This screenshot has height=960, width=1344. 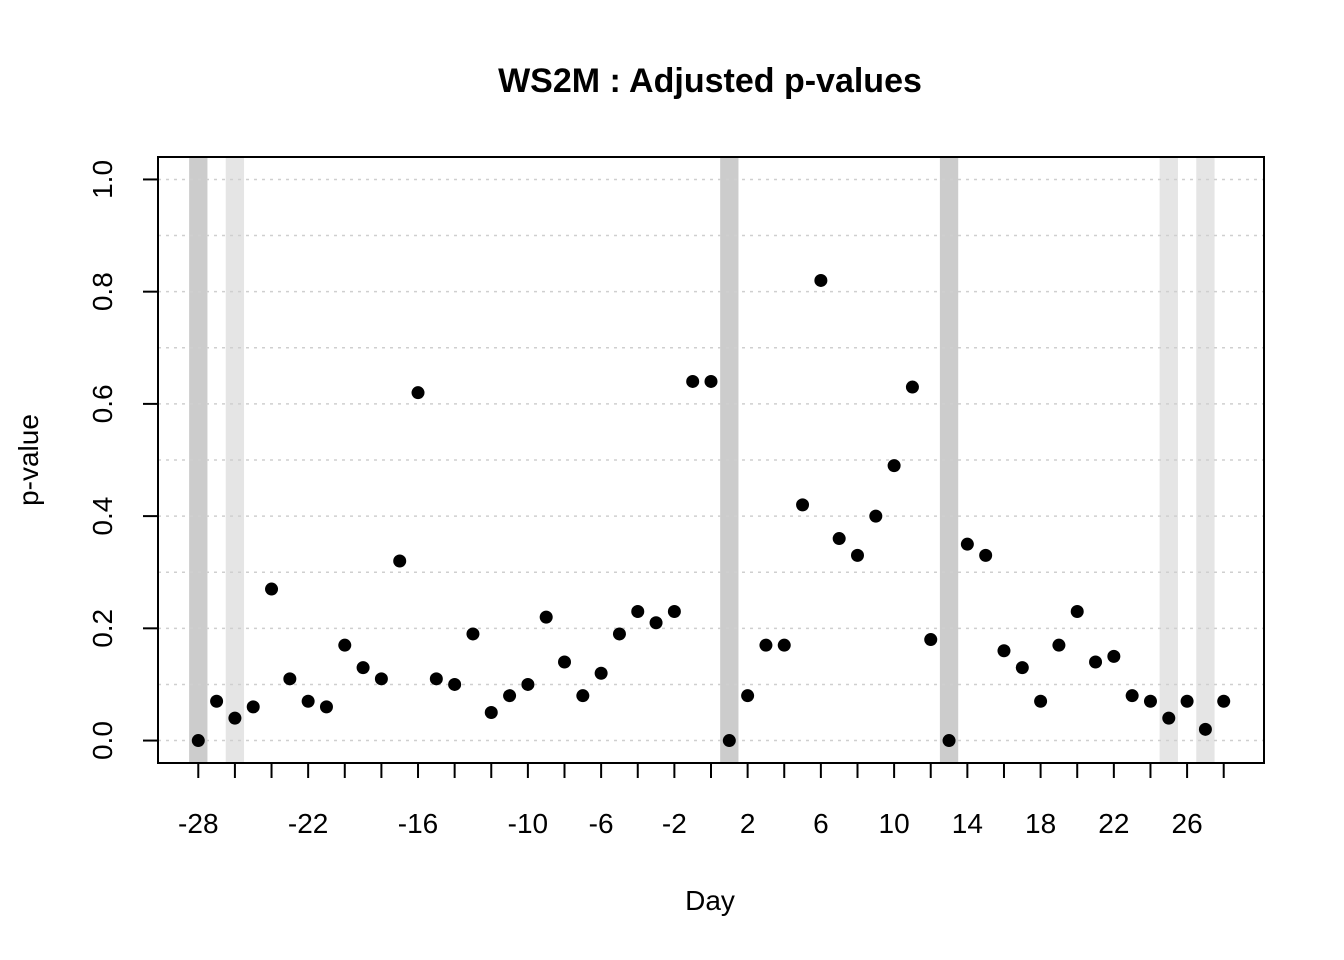 I want to click on x-tick-label-7: 6, so click(x=821, y=823).